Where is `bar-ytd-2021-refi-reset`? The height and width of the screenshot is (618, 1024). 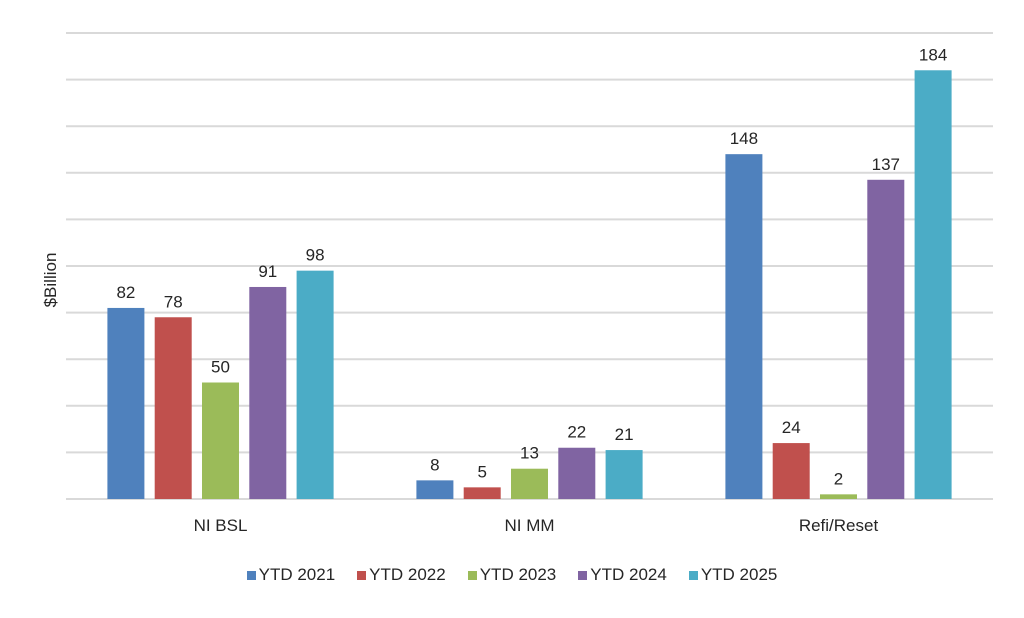 bar-ytd-2021-refi-reset is located at coordinates (744, 326).